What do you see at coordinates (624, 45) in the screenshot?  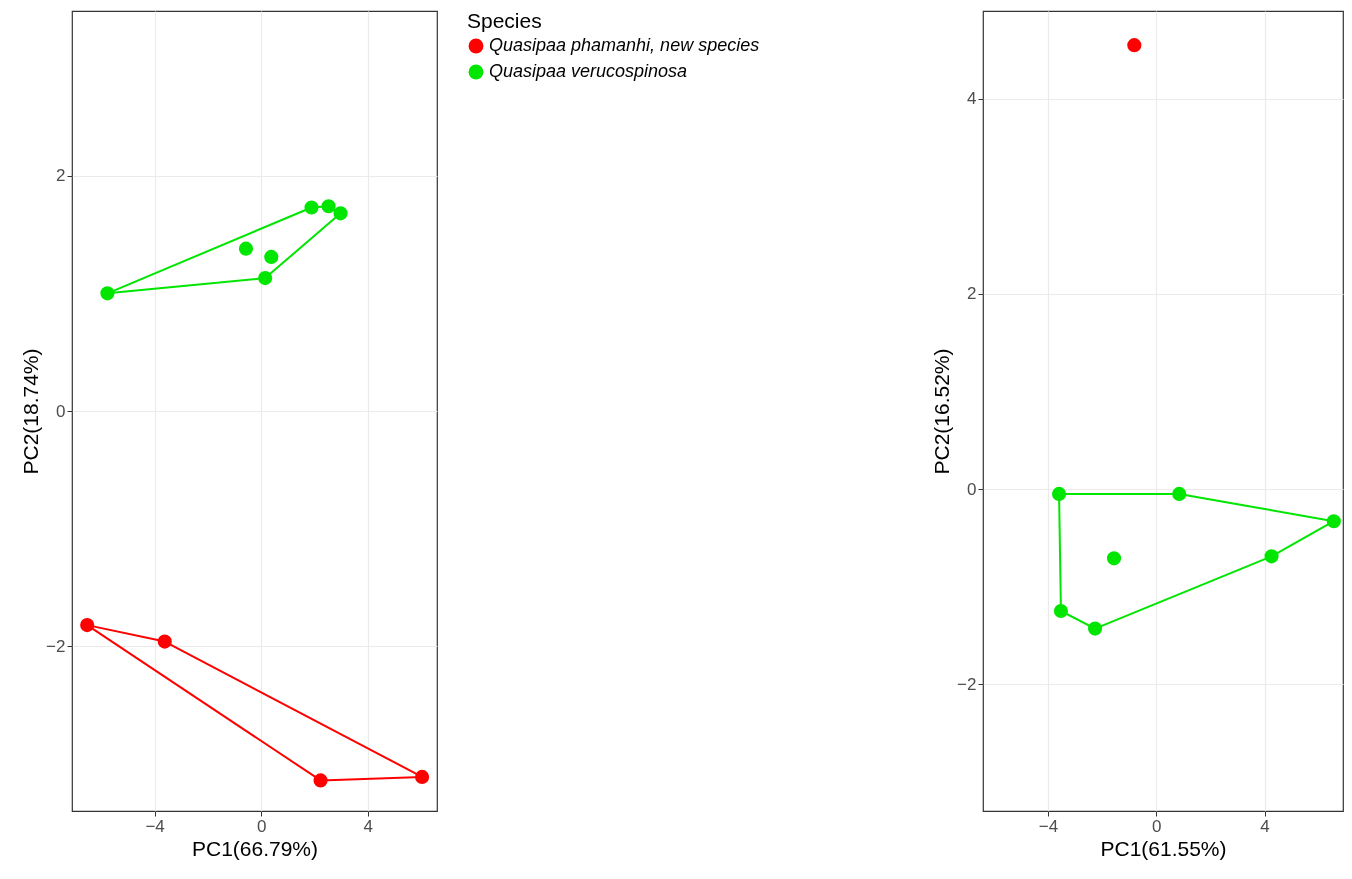 I see `legend-label: Quasipaa phamanhi, new species` at bounding box center [624, 45].